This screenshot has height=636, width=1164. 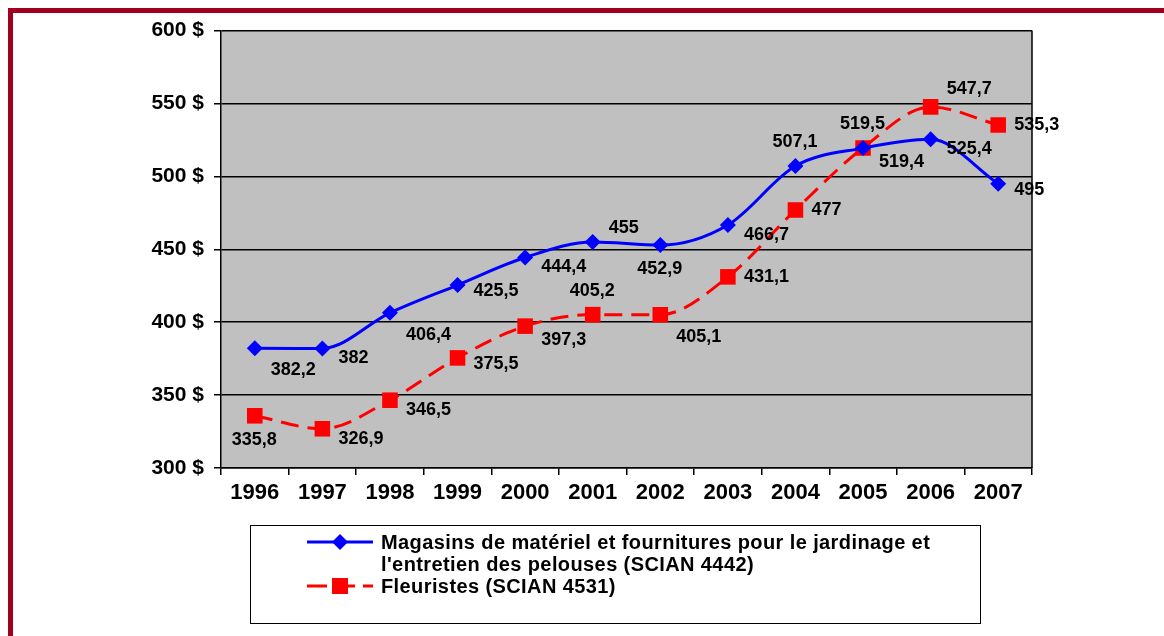 What do you see at coordinates (564, 266) in the screenshot?
I see `data-label: 444,4` at bounding box center [564, 266].